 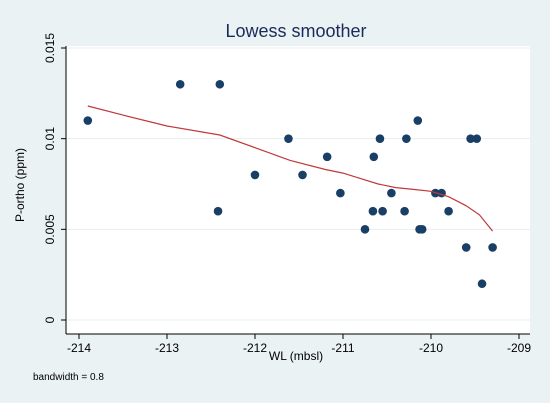 I want to click on x-tick-label: -212, so click(x=255, y=348).